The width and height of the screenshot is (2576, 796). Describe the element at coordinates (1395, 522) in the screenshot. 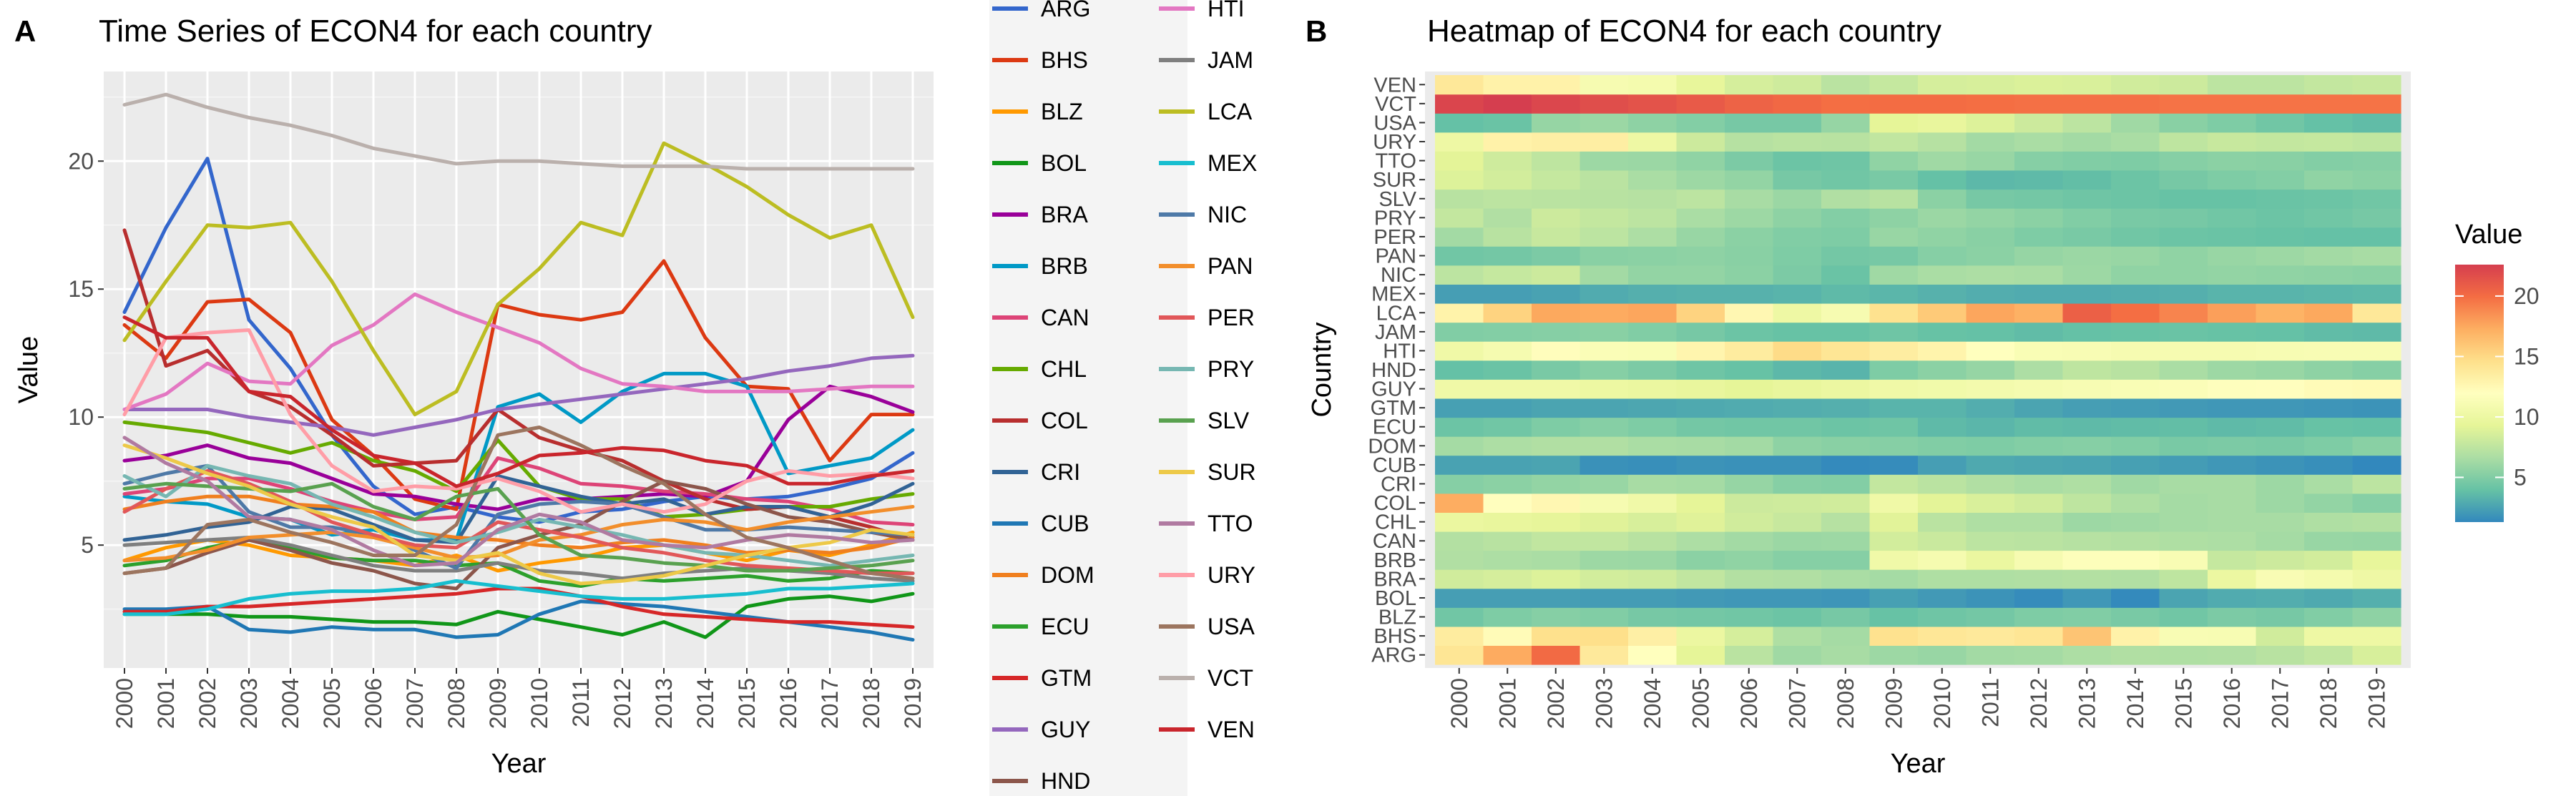

I see `heatmap-y-tick-label: CHL` at that location.